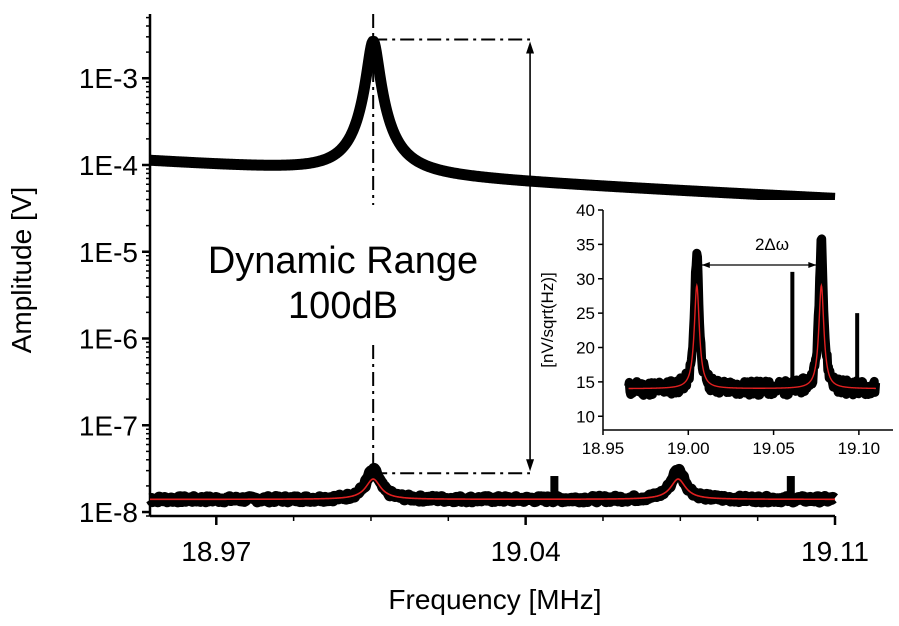  I want to click on inset-x-tick-label: 18.95, so click(603, 448).